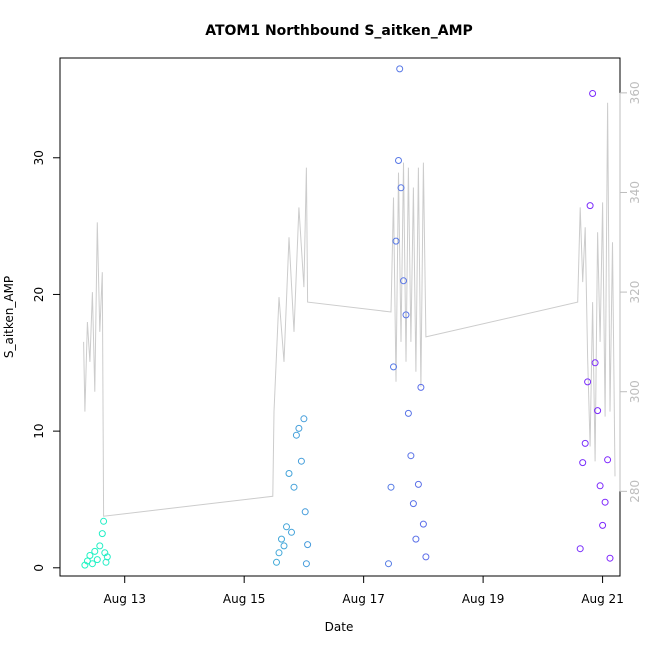  Describe the element at coordinates (39, 430) in the screenshot. I see `y-tick-label: 10` at that location.